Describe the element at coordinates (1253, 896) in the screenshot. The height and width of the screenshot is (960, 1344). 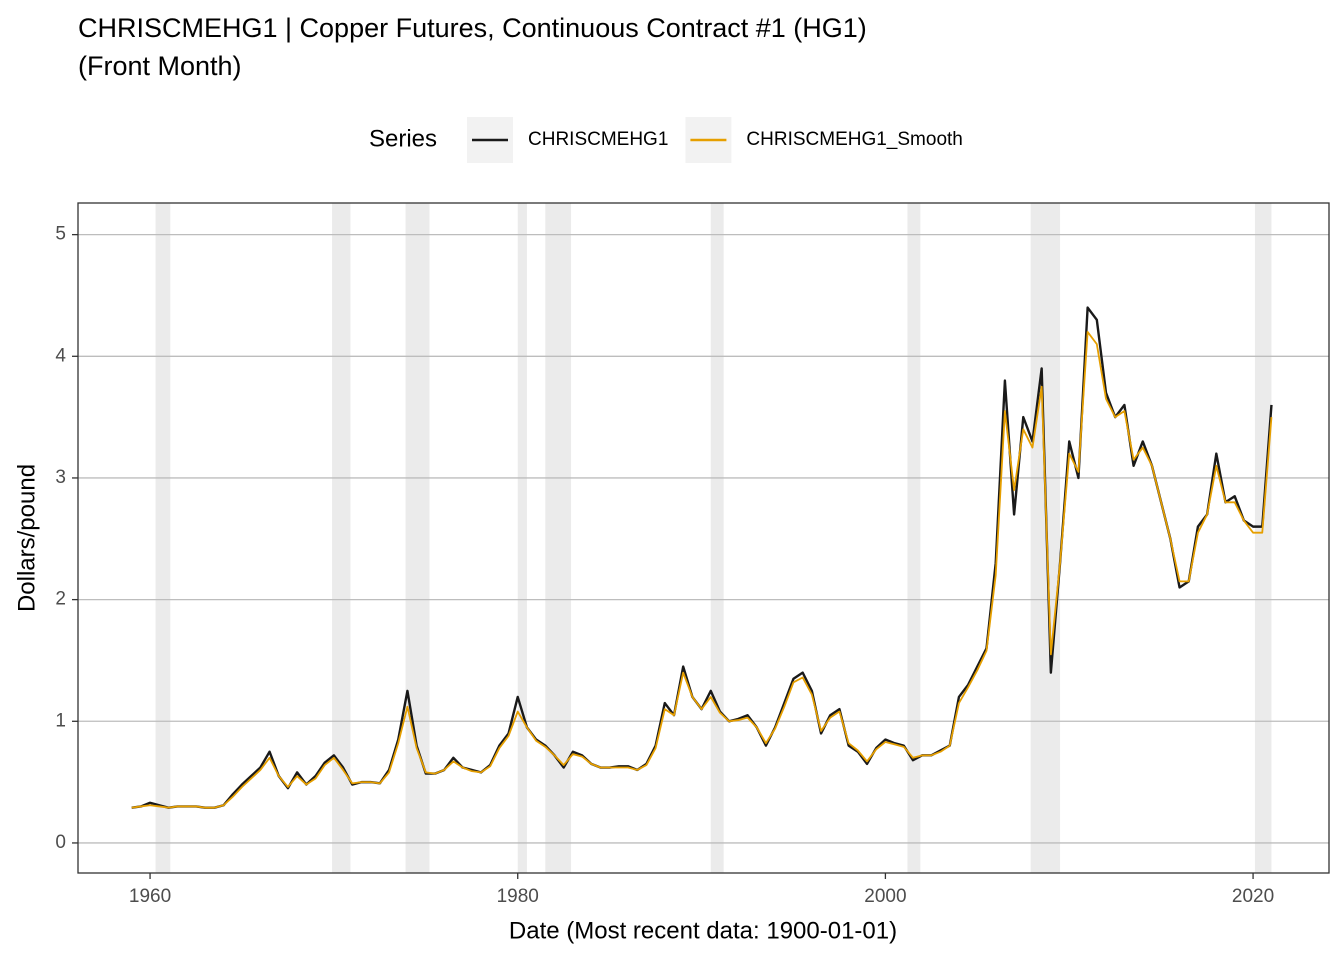
I see `x-tick-label: 2020` at that location.